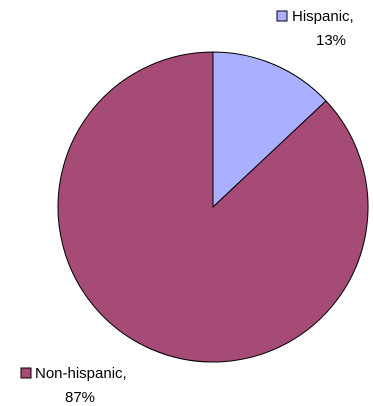 The height and width of the screenshot is (406, 373). Describe the element at coordinates (315, 28) in the screenshot. I see `hispanic-data-label: Hispanic, 13%` at that location.